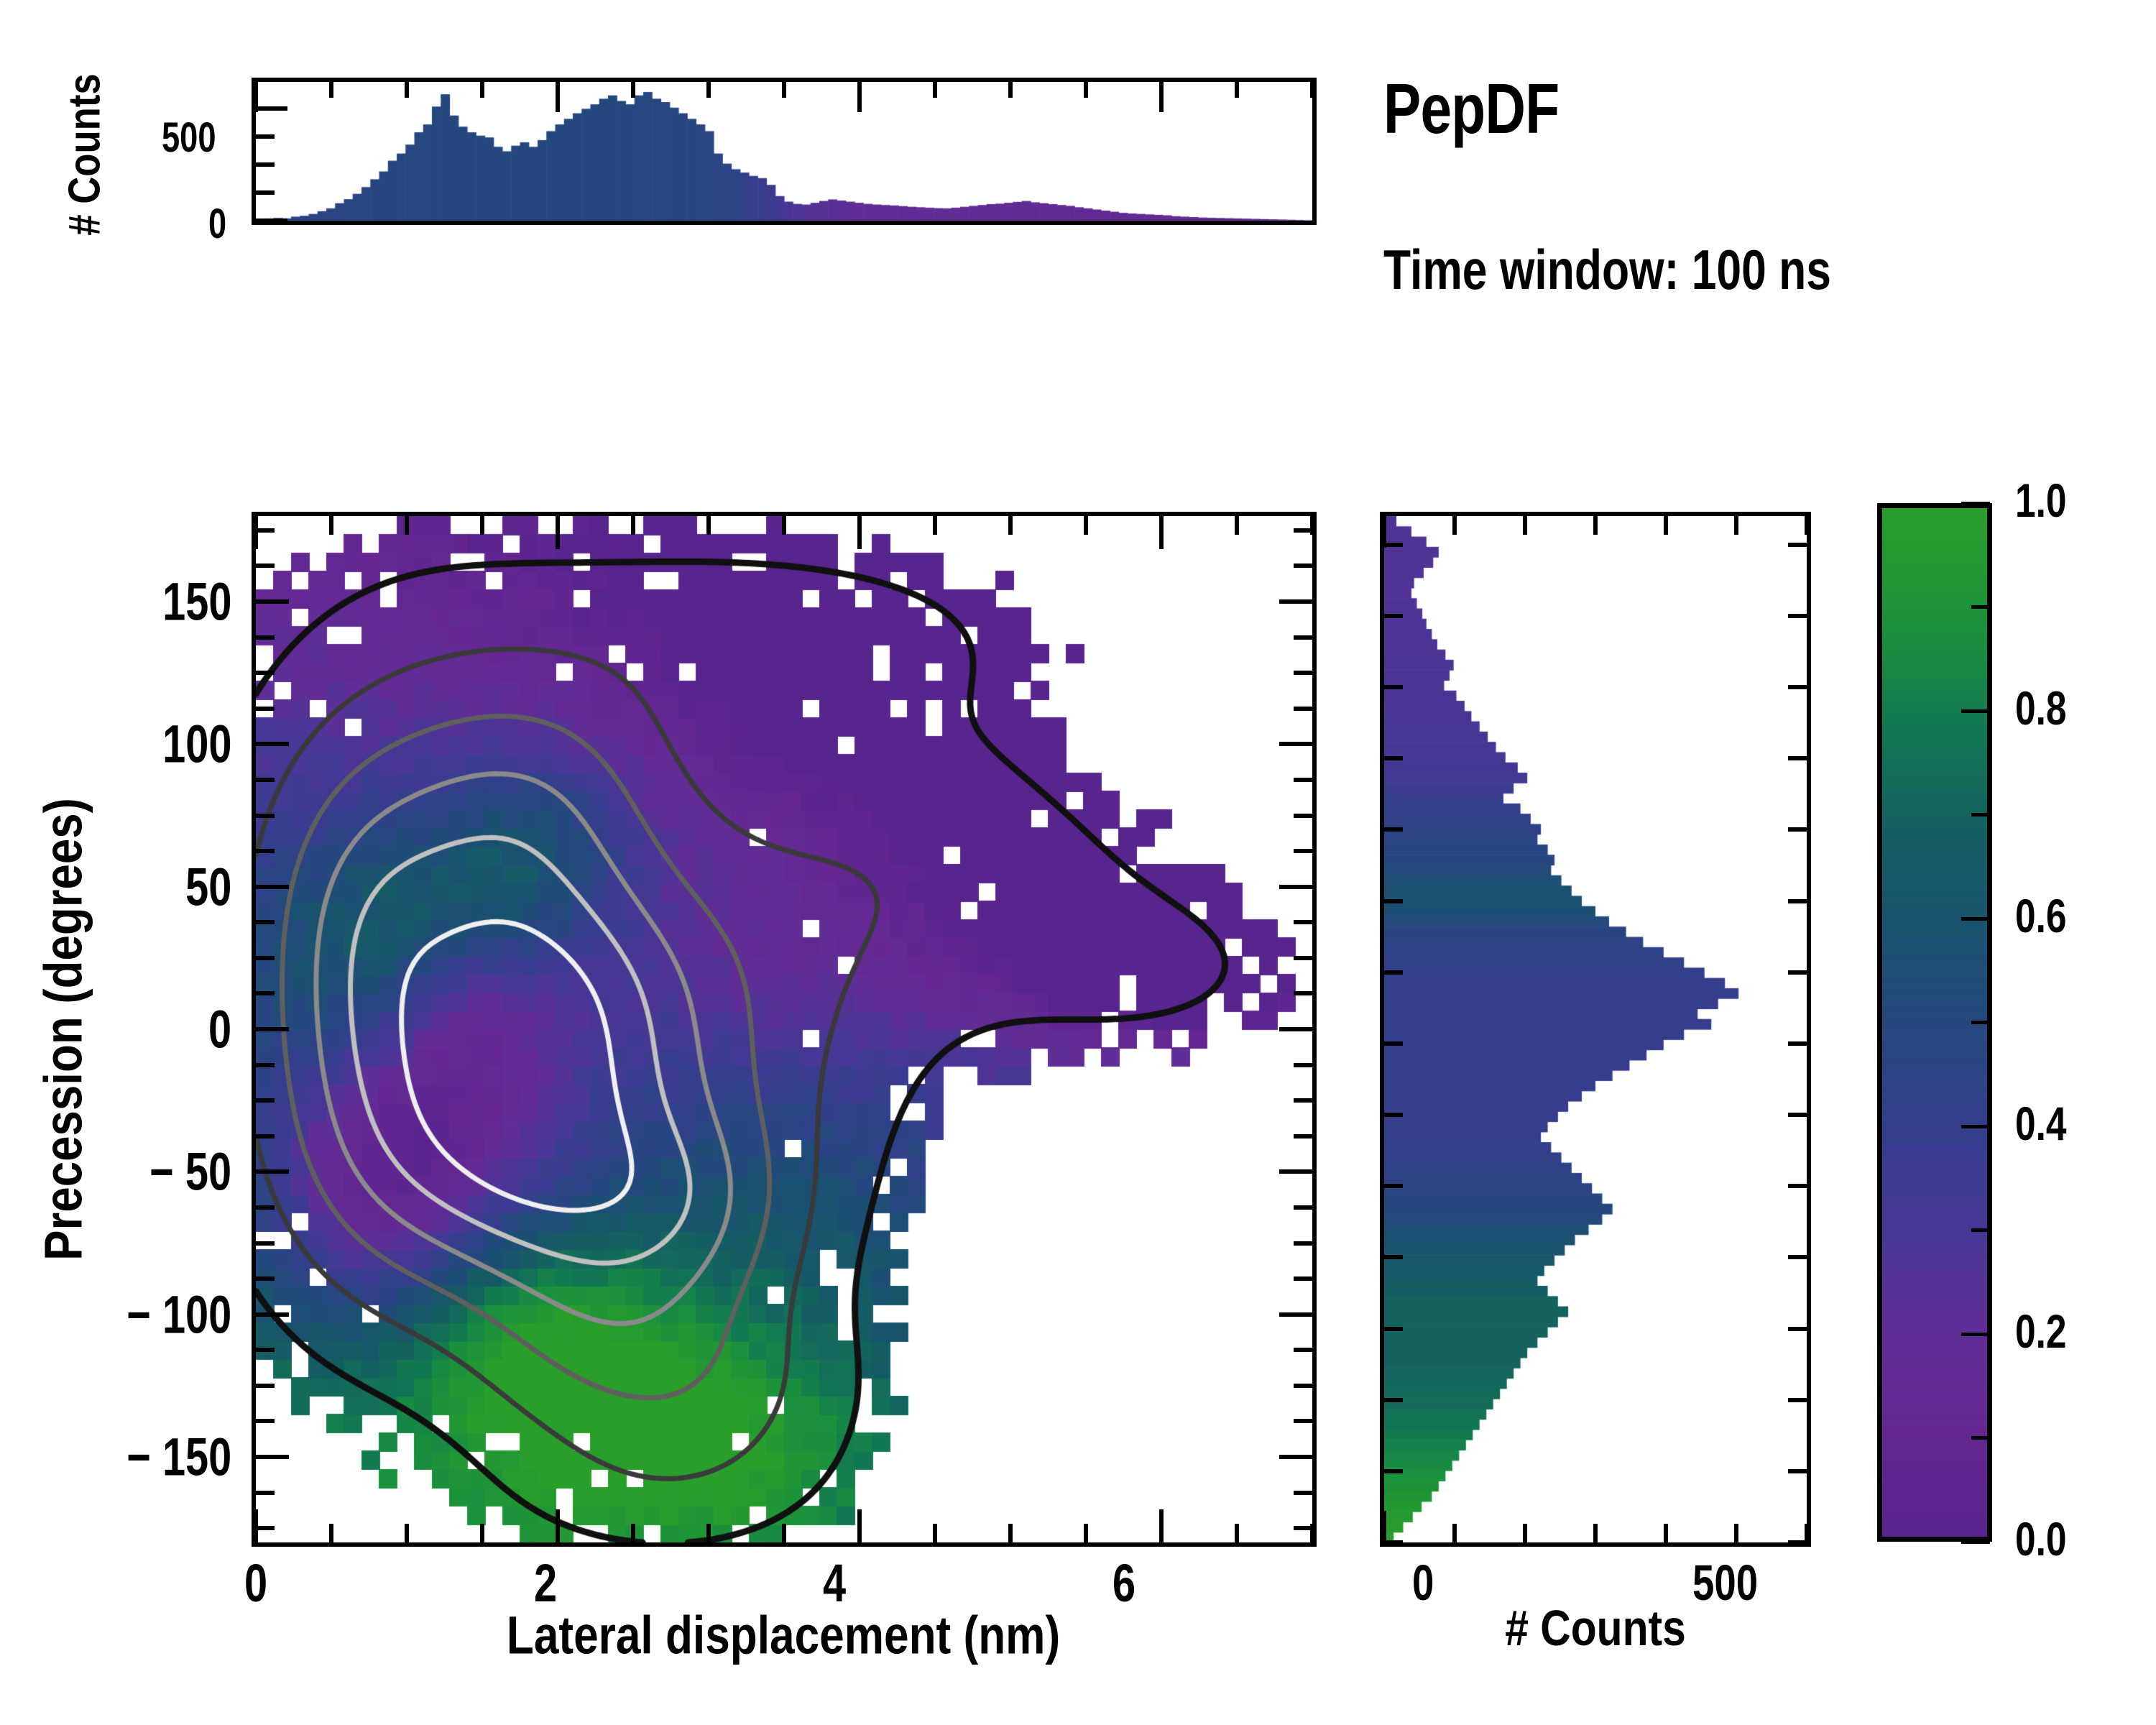 This screenshot has width=2156, height=1725. Describe the element at coordinates (265, 193) in the screenshot. I see `top-ytick` at that location.